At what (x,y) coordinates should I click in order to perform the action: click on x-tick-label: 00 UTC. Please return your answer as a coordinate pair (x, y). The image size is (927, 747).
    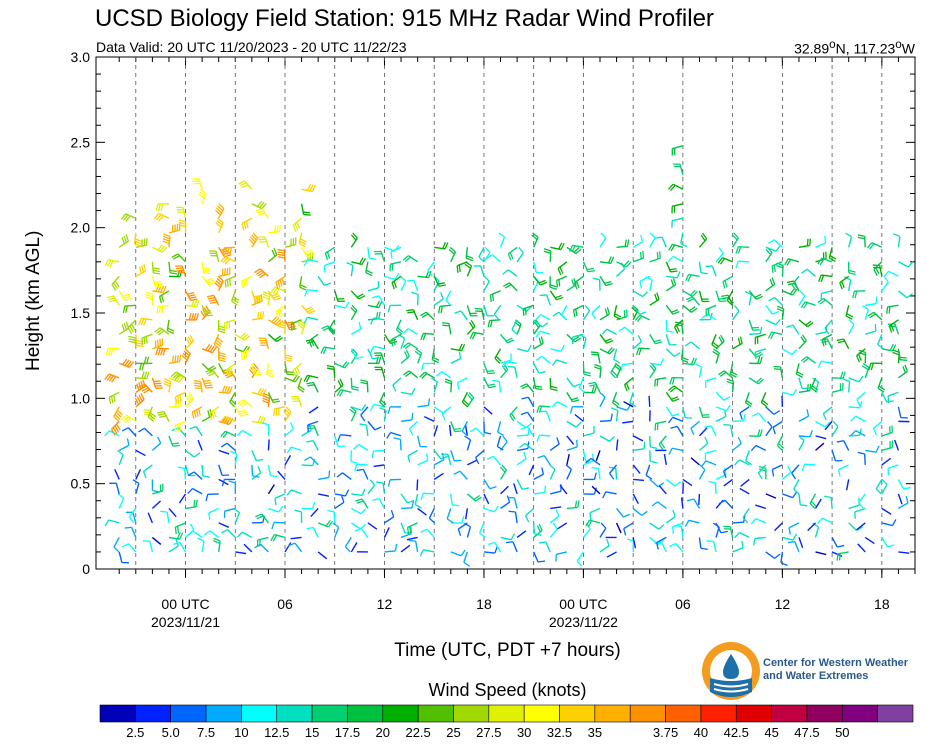
    Looking at the image, I should click on (185, 604).